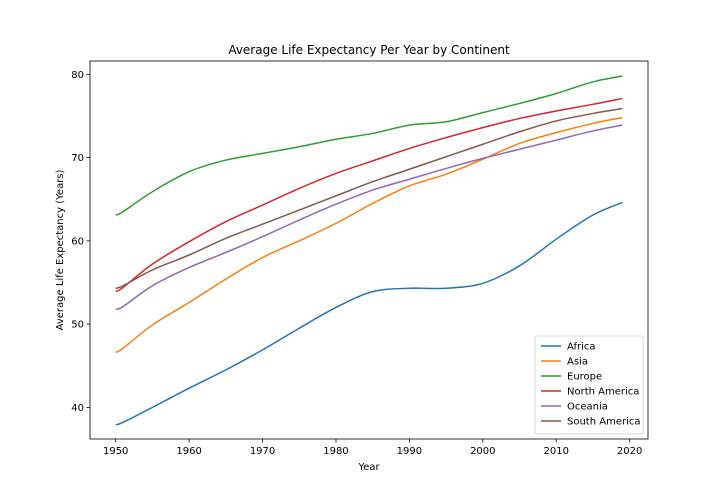 The image size is (720, 504). What do you see at coordinates (335, 451) in the screenshot?
I see `x-tick-label: 1980` at bounding box center [335, 451].